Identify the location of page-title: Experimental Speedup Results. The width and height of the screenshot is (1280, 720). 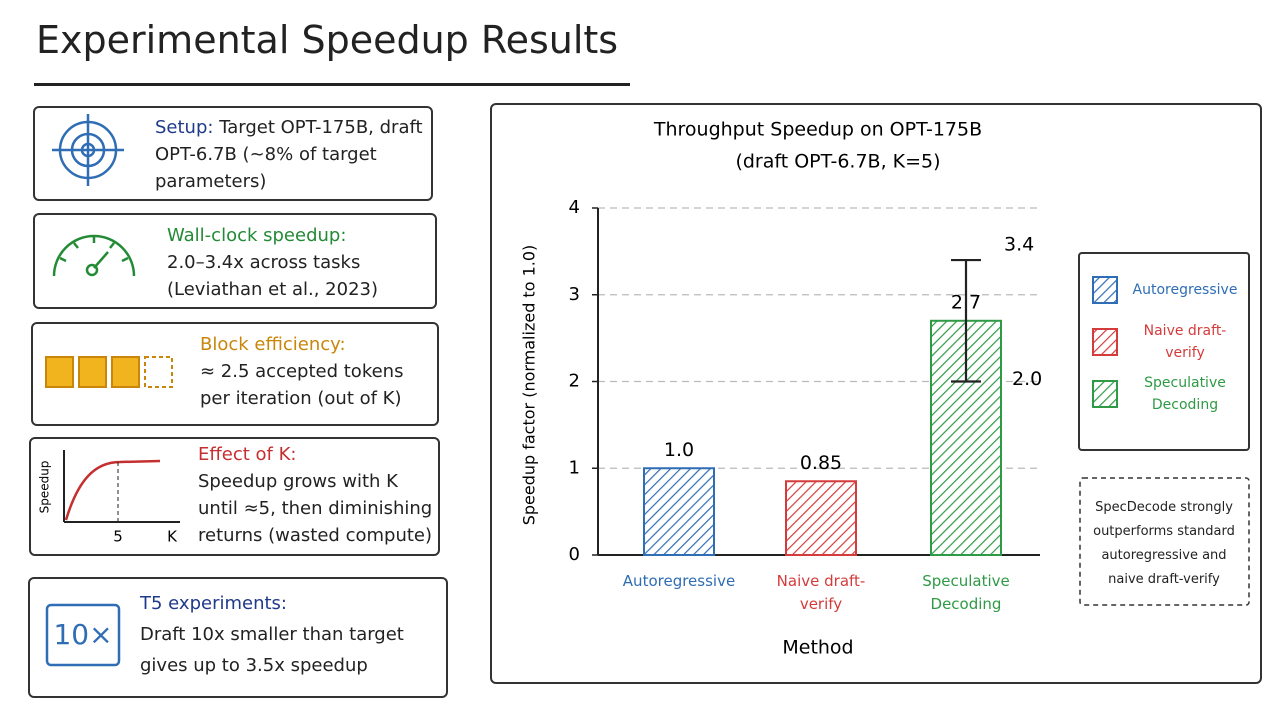
(327, 40).